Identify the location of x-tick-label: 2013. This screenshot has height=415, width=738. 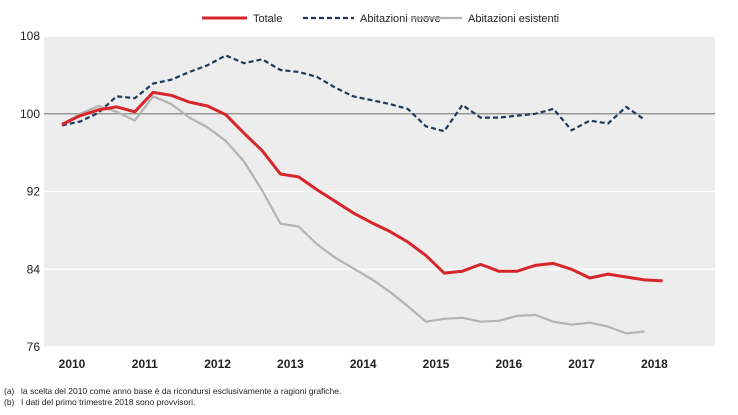
(290, 364).